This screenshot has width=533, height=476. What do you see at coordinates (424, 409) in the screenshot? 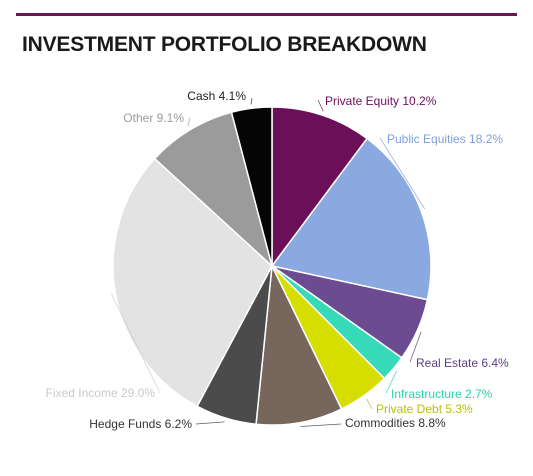
I see `slice-label: Private Debt 5.3%` at bounding box center [424, 409].